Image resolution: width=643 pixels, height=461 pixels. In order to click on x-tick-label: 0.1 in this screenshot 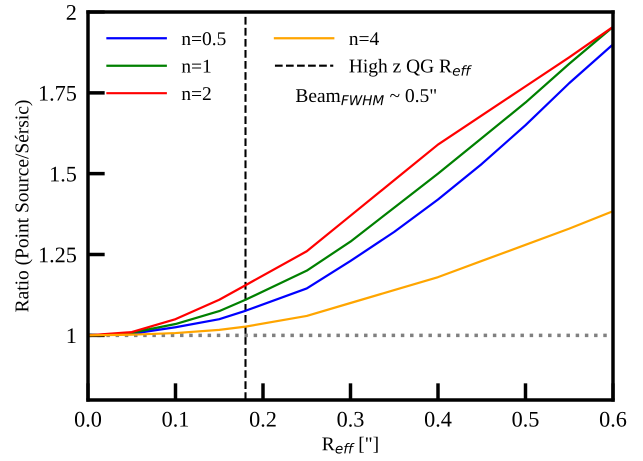, I will do `click(175, 419)`.